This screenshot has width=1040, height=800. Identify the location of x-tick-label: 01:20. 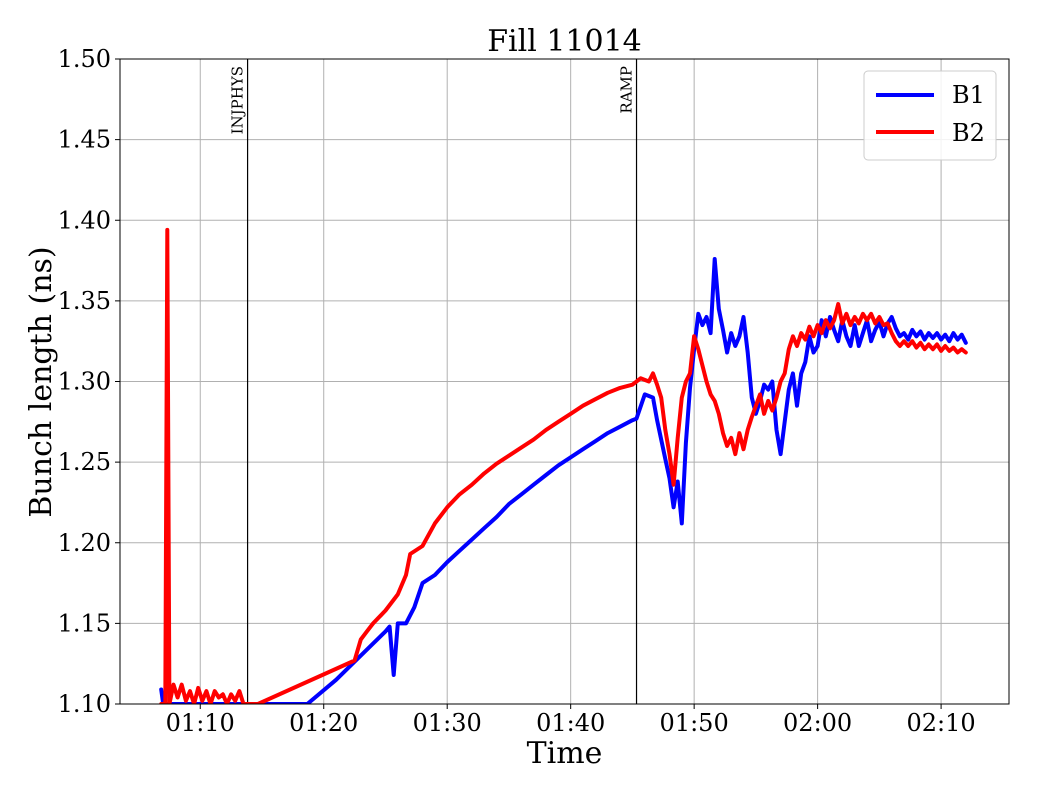
(323, 723).